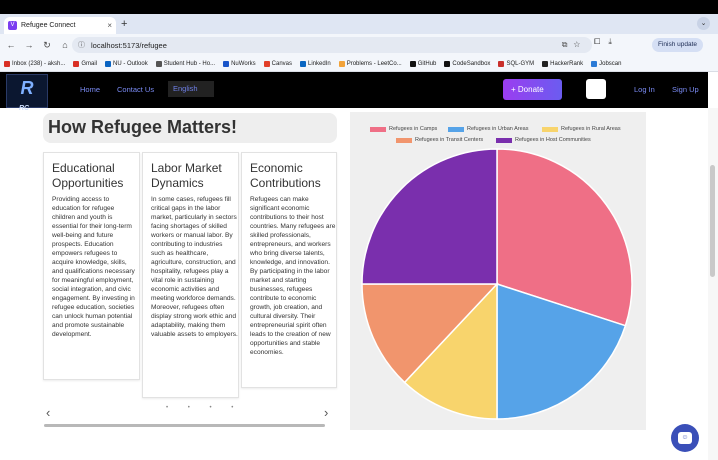 This screenshot has height=460, width=718. I want to click on legend-item: Refugees in Host Communities, so click(543, 140).